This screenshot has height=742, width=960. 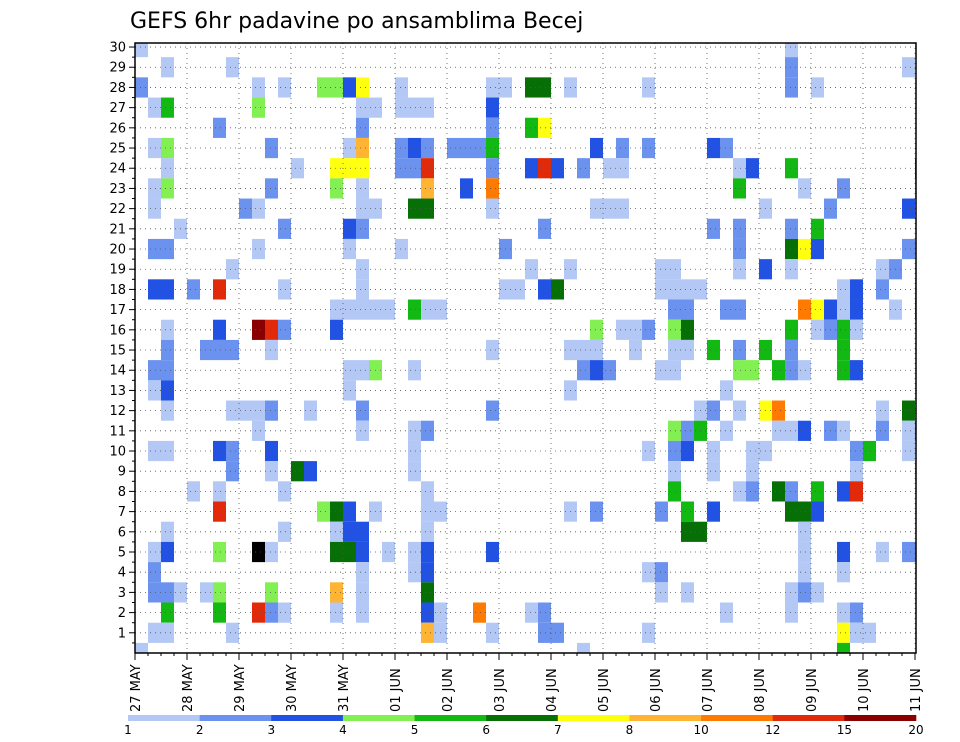 I want to click on colorbar-label: 3, so click(x=271, y=730).